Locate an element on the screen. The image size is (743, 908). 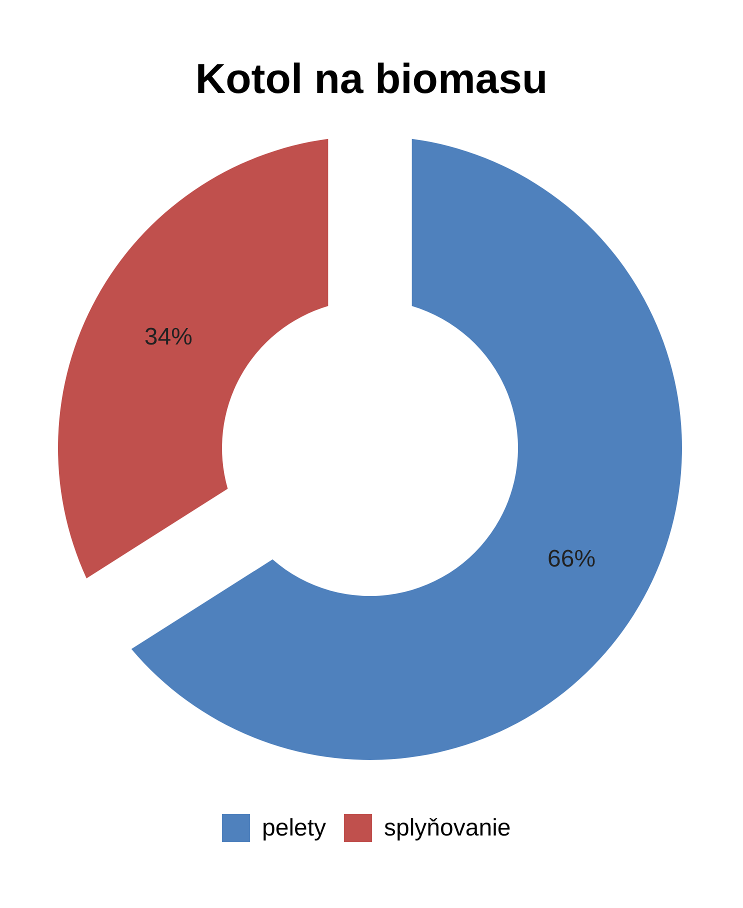
data-label: 34% is located at coordinates (168, 337).